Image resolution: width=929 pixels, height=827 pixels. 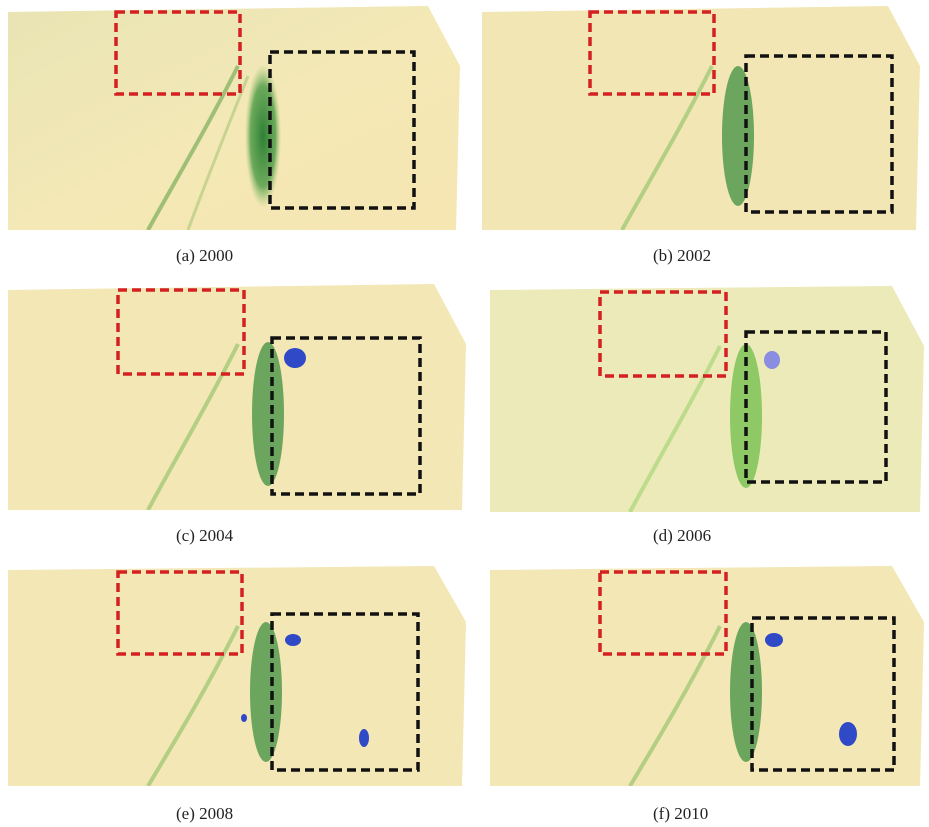 What do you see at coordinates (205, 813) in the screenshot?
I see `caption-e: (e) 2008` at bounding box center [205, 813].